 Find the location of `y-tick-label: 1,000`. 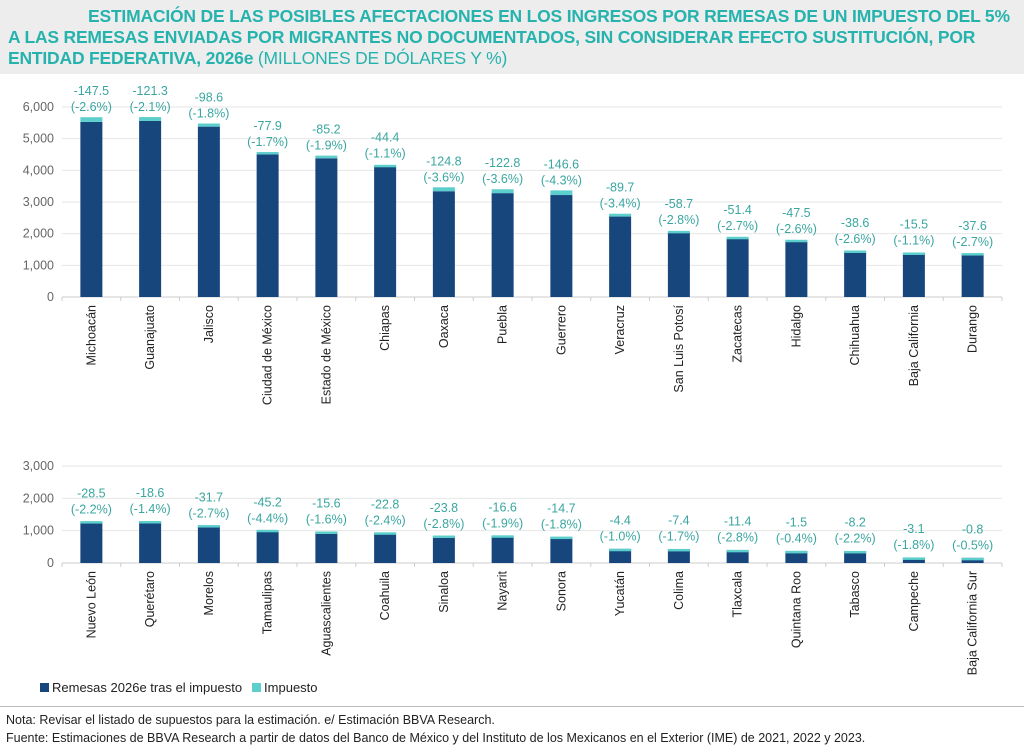

y-tick-label: 1,000 is located at coordinates (38, 265).